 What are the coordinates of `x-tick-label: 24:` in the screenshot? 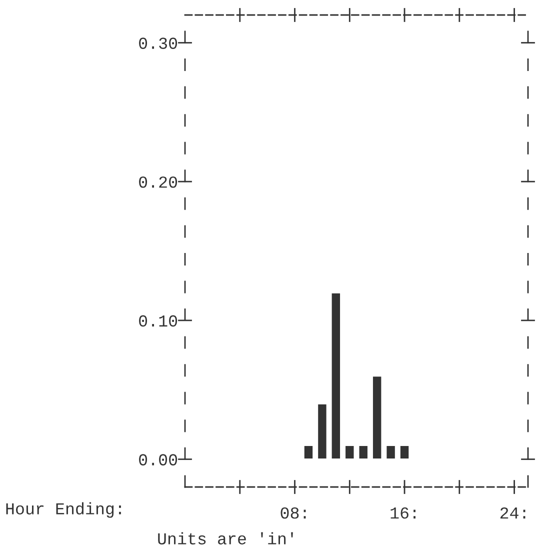 It's located at (513, 513).